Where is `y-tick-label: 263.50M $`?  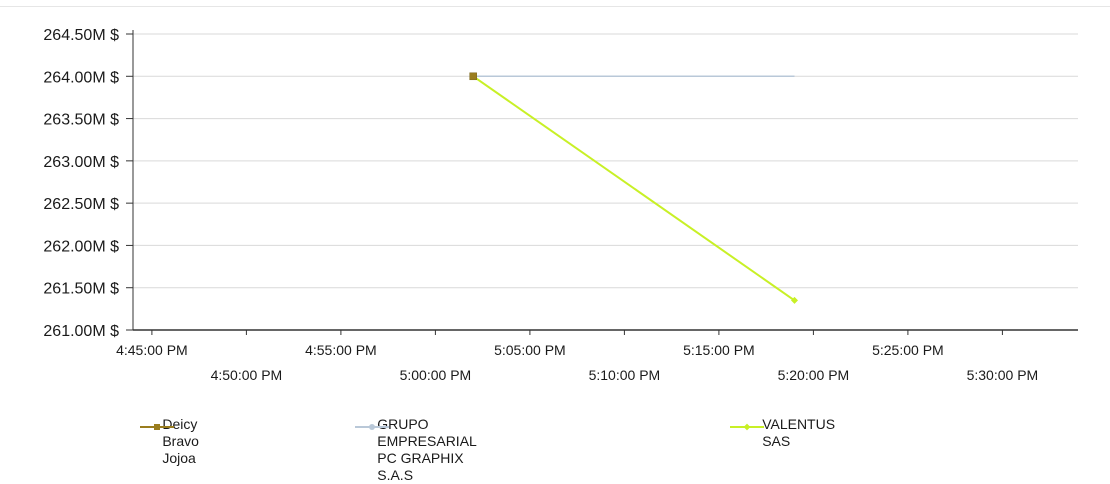 y-tick-label: 263.50M $ is located at coordinates (81, 120).